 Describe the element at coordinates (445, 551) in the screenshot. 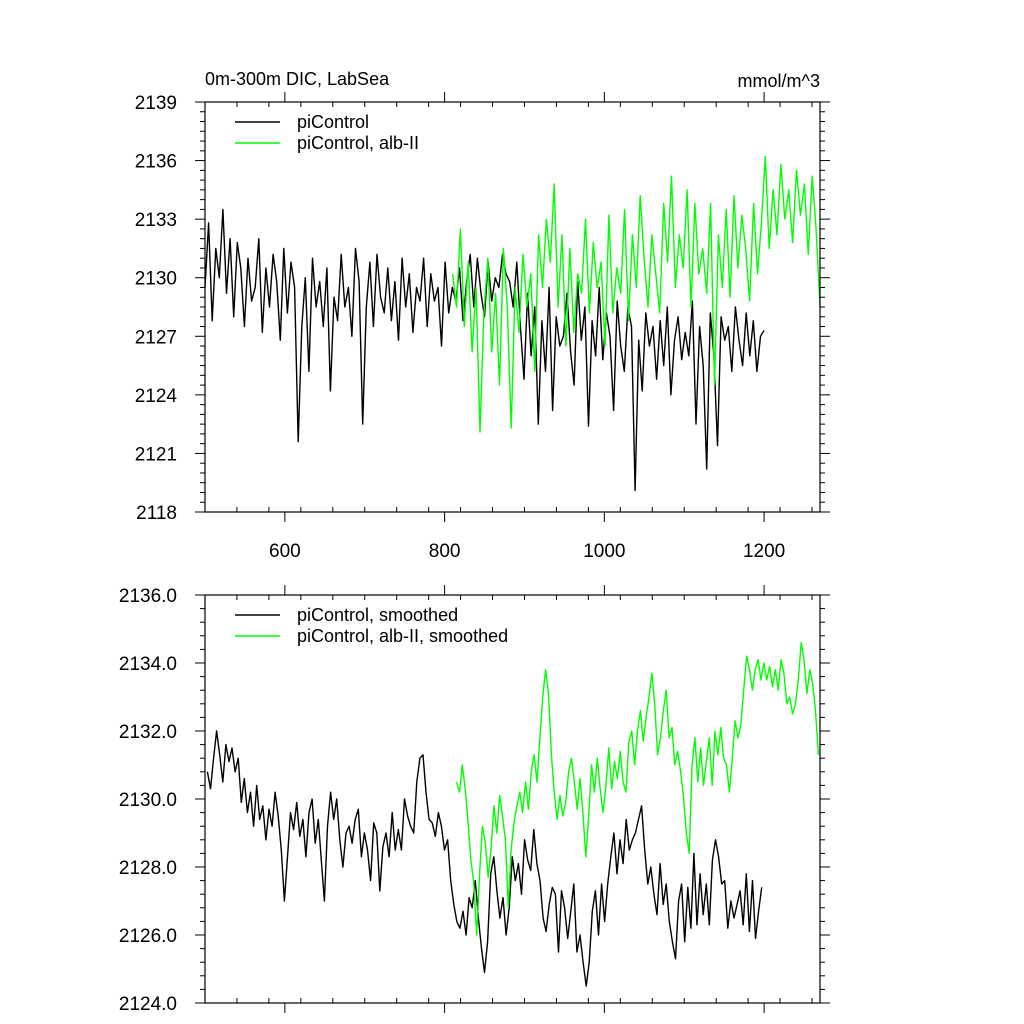

I see `x-tick-label: 800` at that location.